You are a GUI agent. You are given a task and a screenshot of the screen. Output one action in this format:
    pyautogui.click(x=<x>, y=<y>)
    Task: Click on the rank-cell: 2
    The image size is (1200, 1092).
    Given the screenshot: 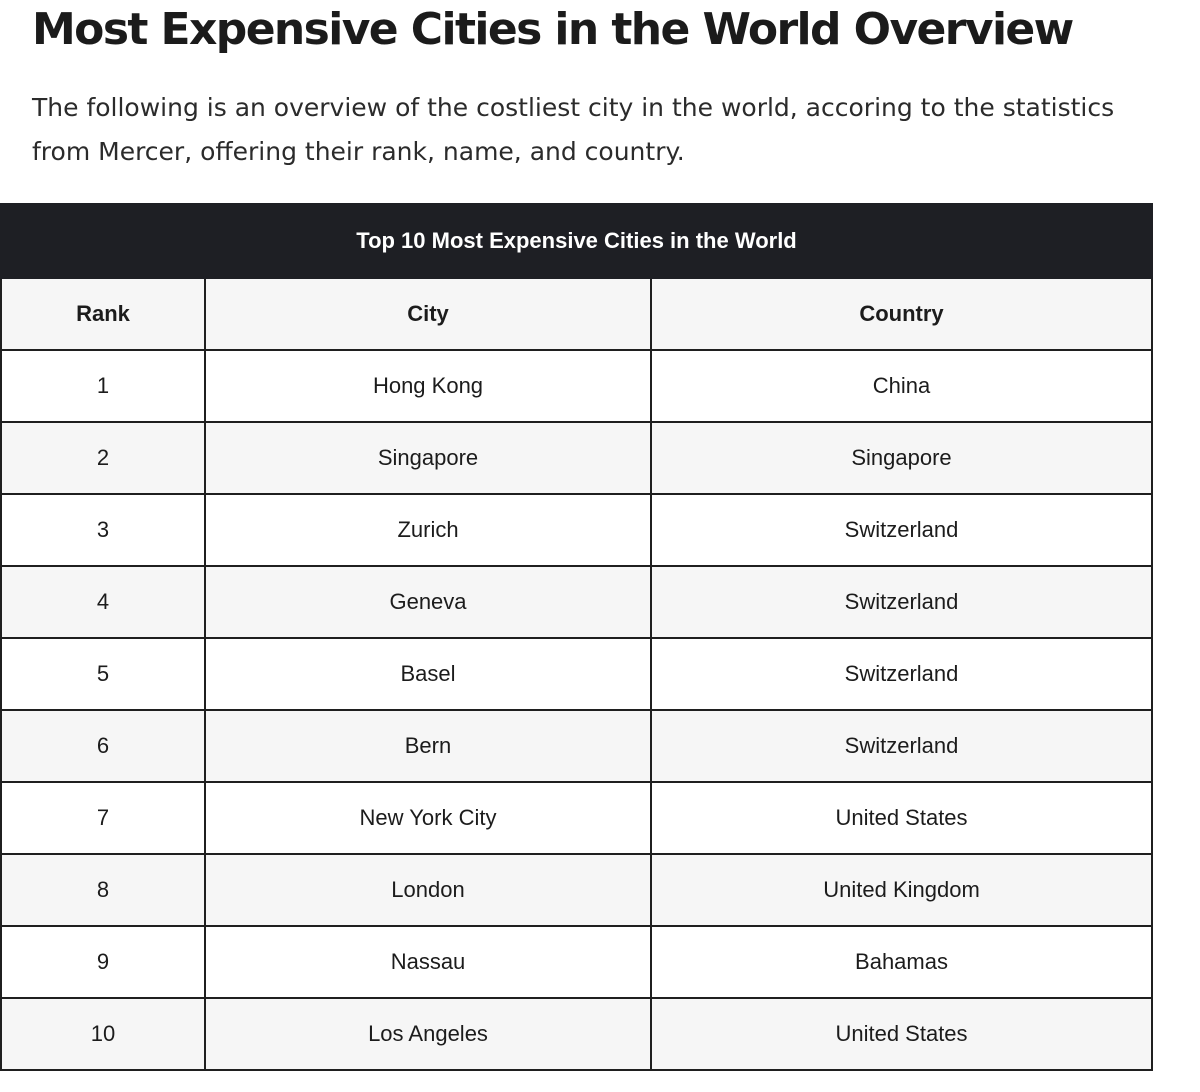 What is the action you would take?
    pyautogui.click(x=103, y=458)
    